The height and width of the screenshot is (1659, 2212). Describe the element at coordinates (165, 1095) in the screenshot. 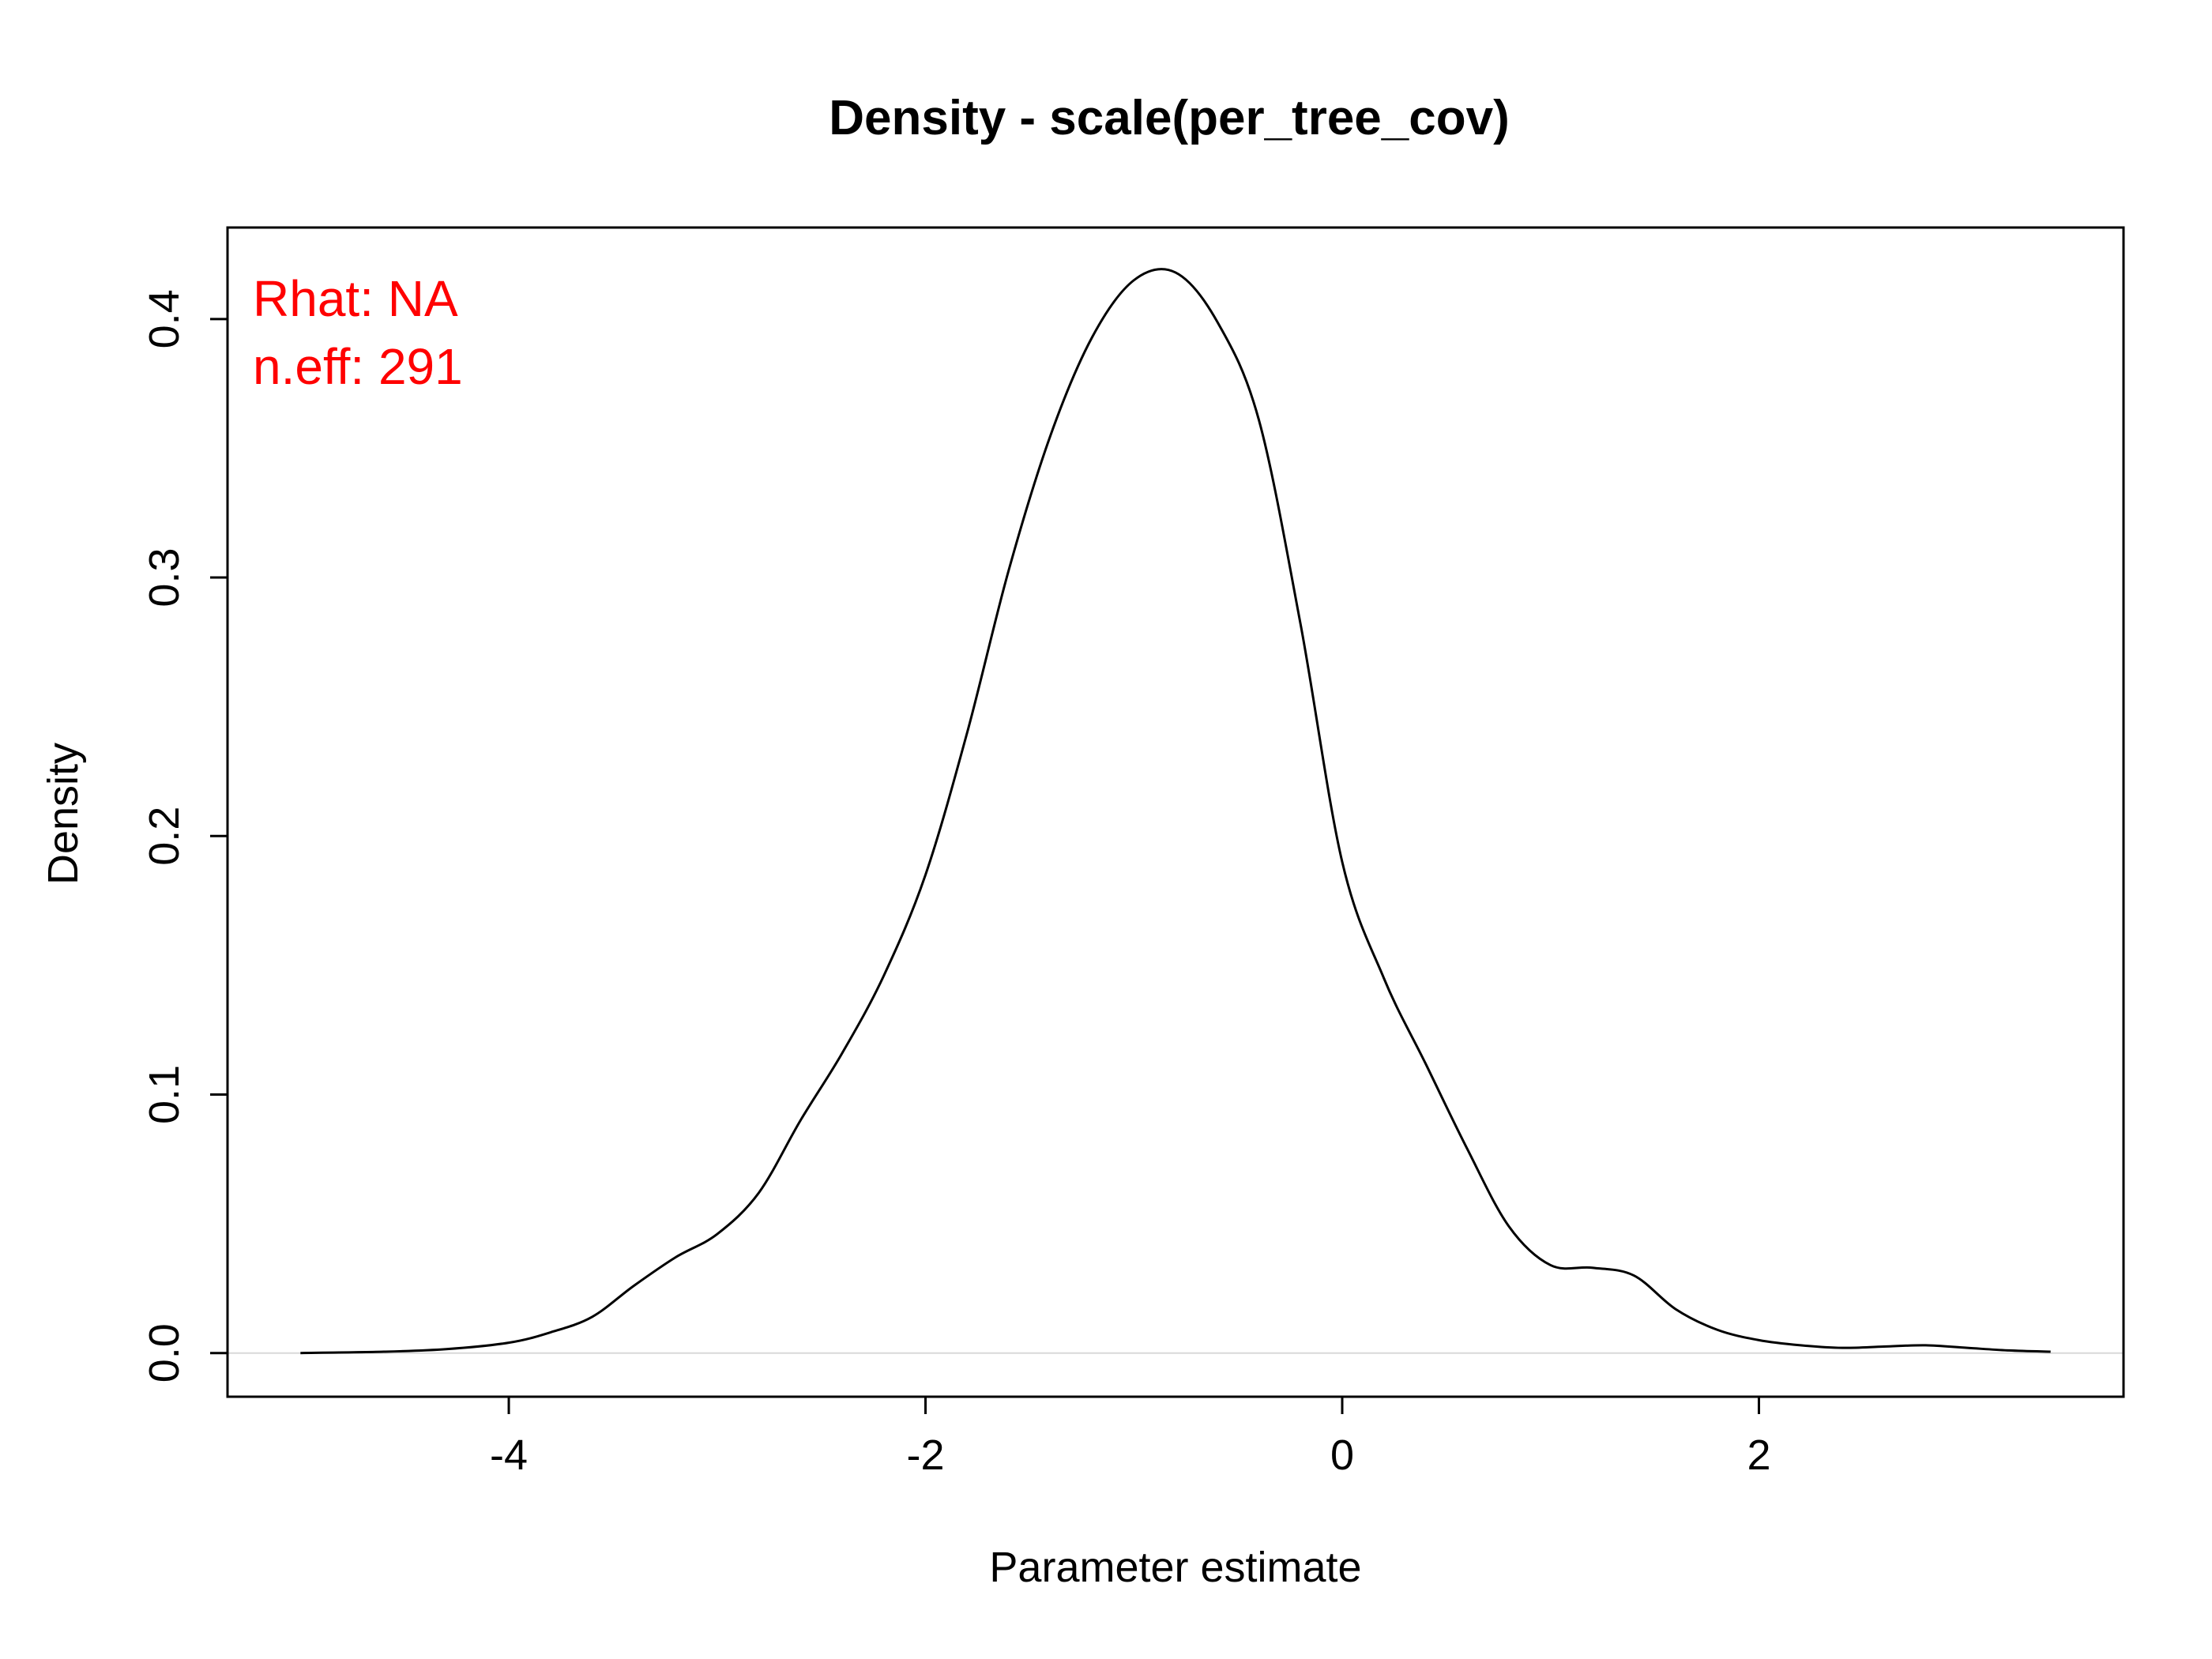

I see `y-tick-label: 0.1` at that location.